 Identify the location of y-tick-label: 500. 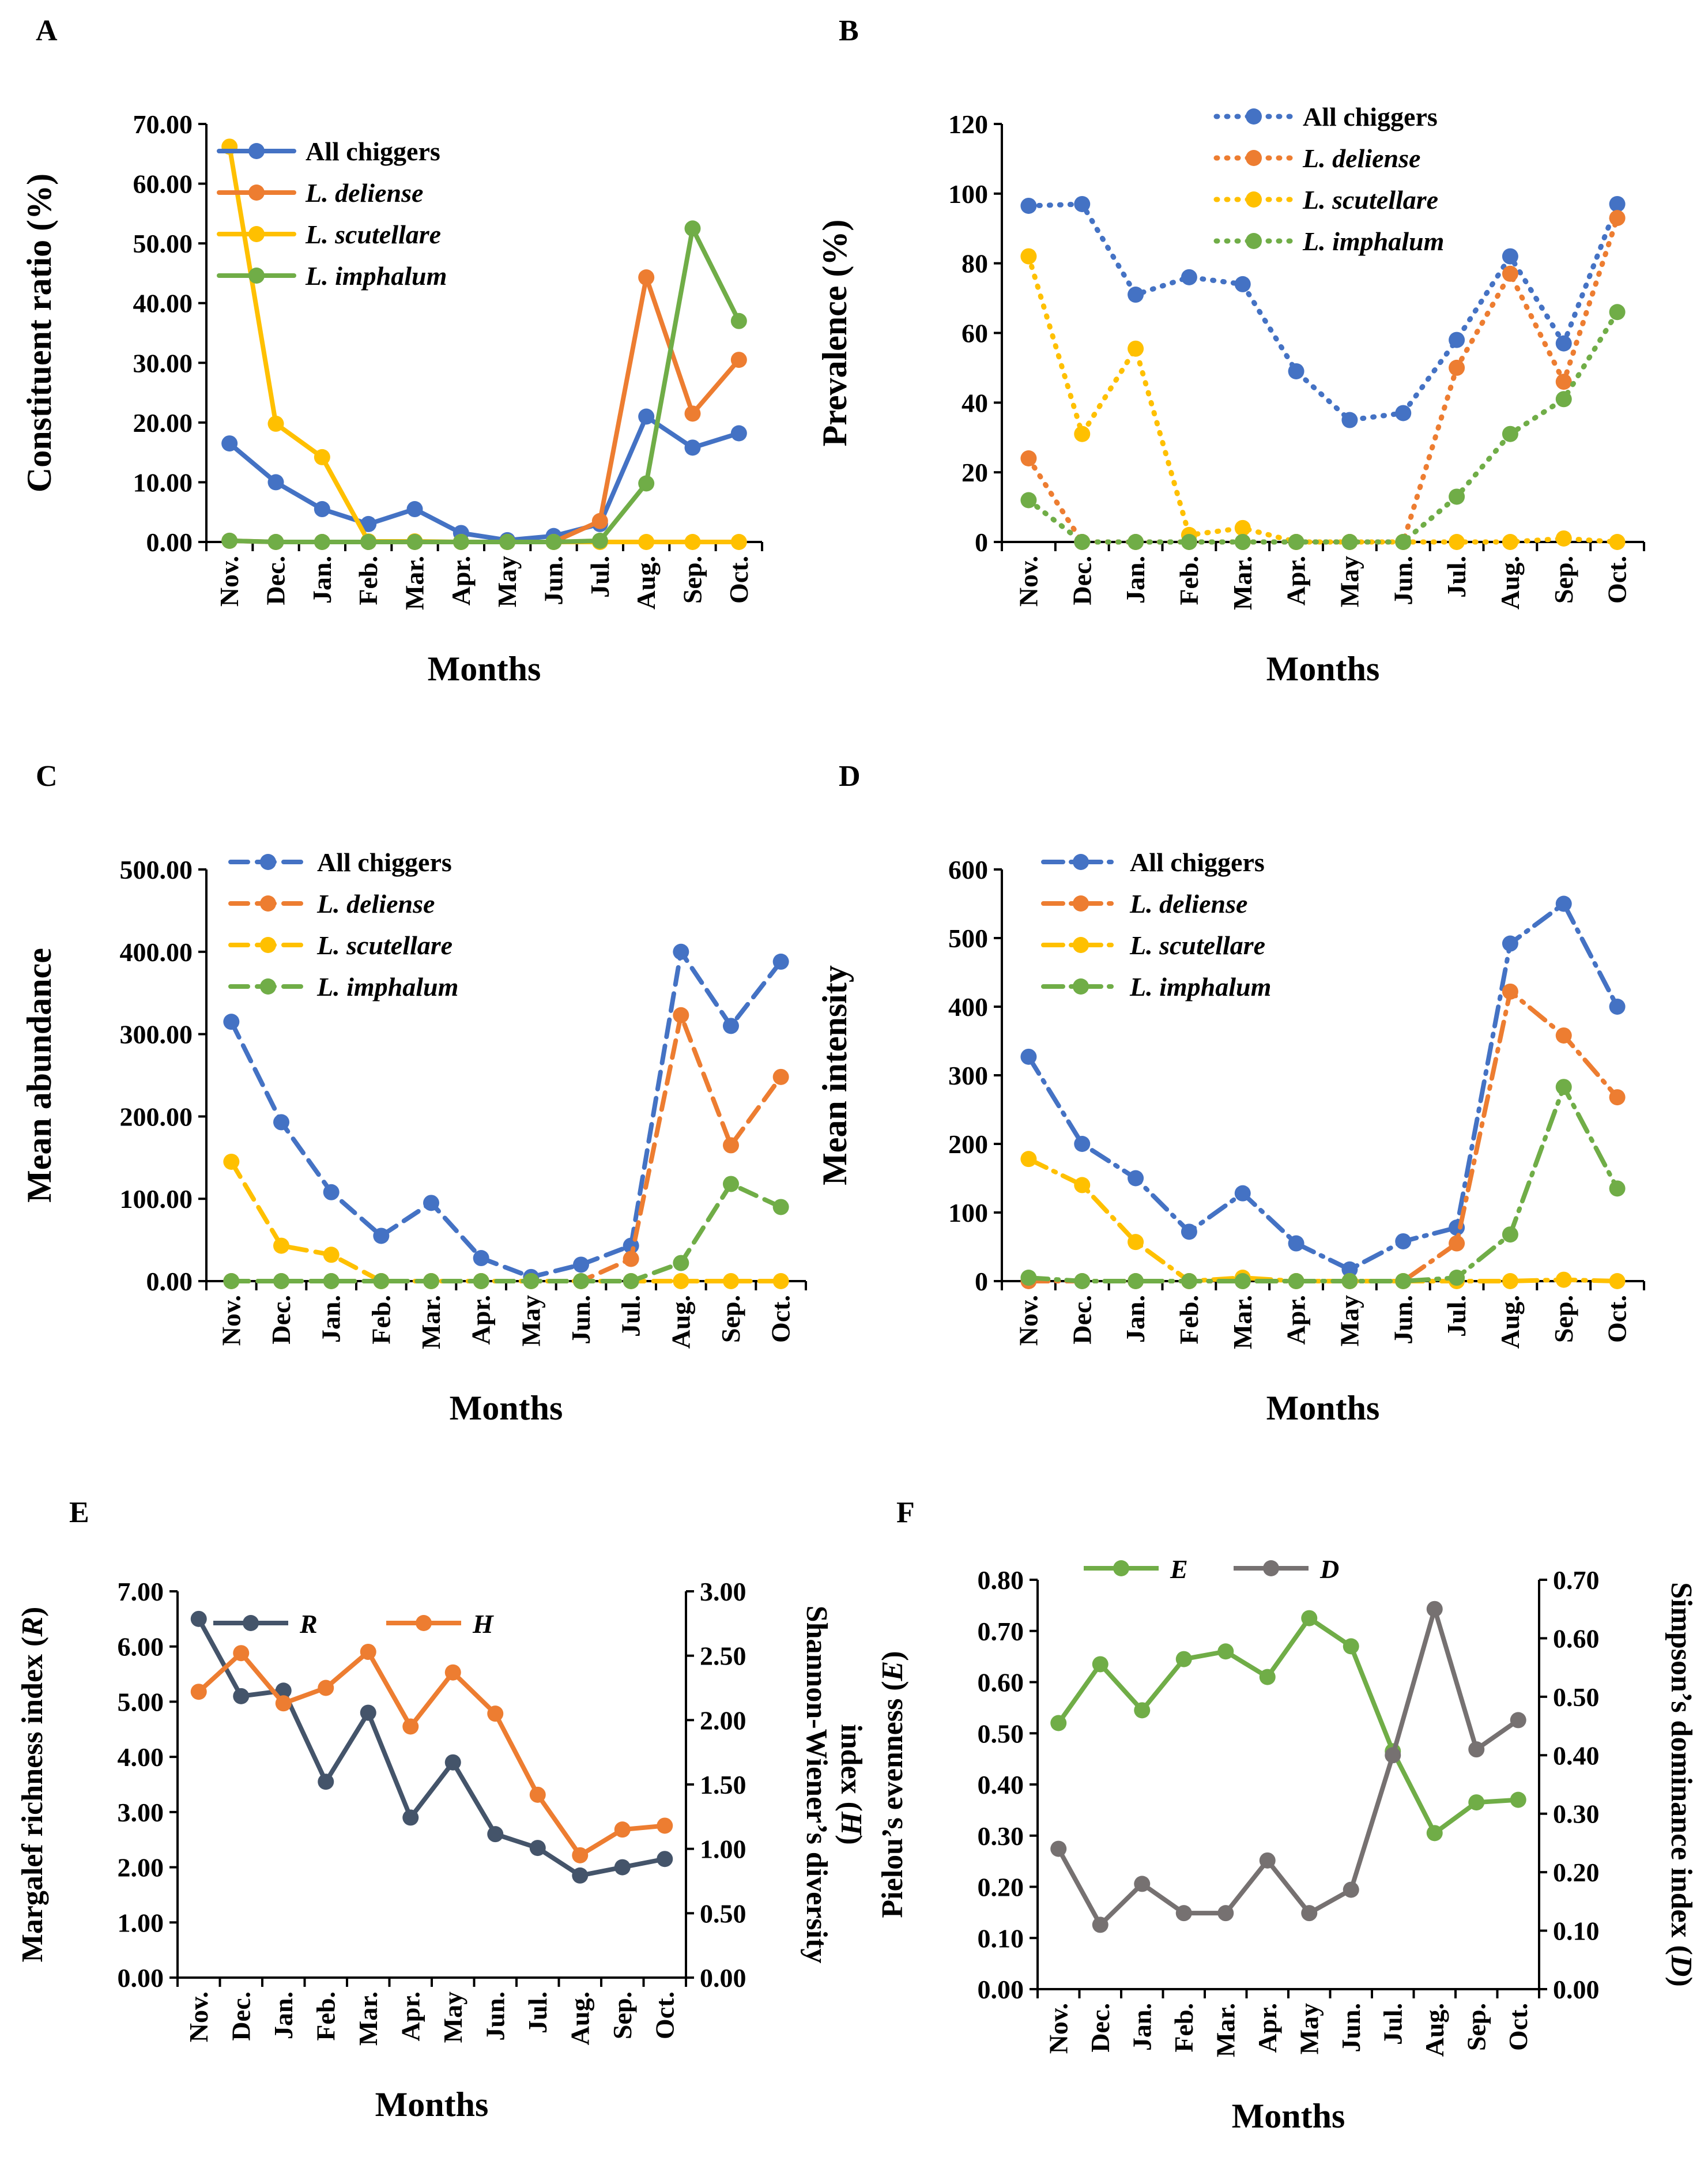
(968, 938).